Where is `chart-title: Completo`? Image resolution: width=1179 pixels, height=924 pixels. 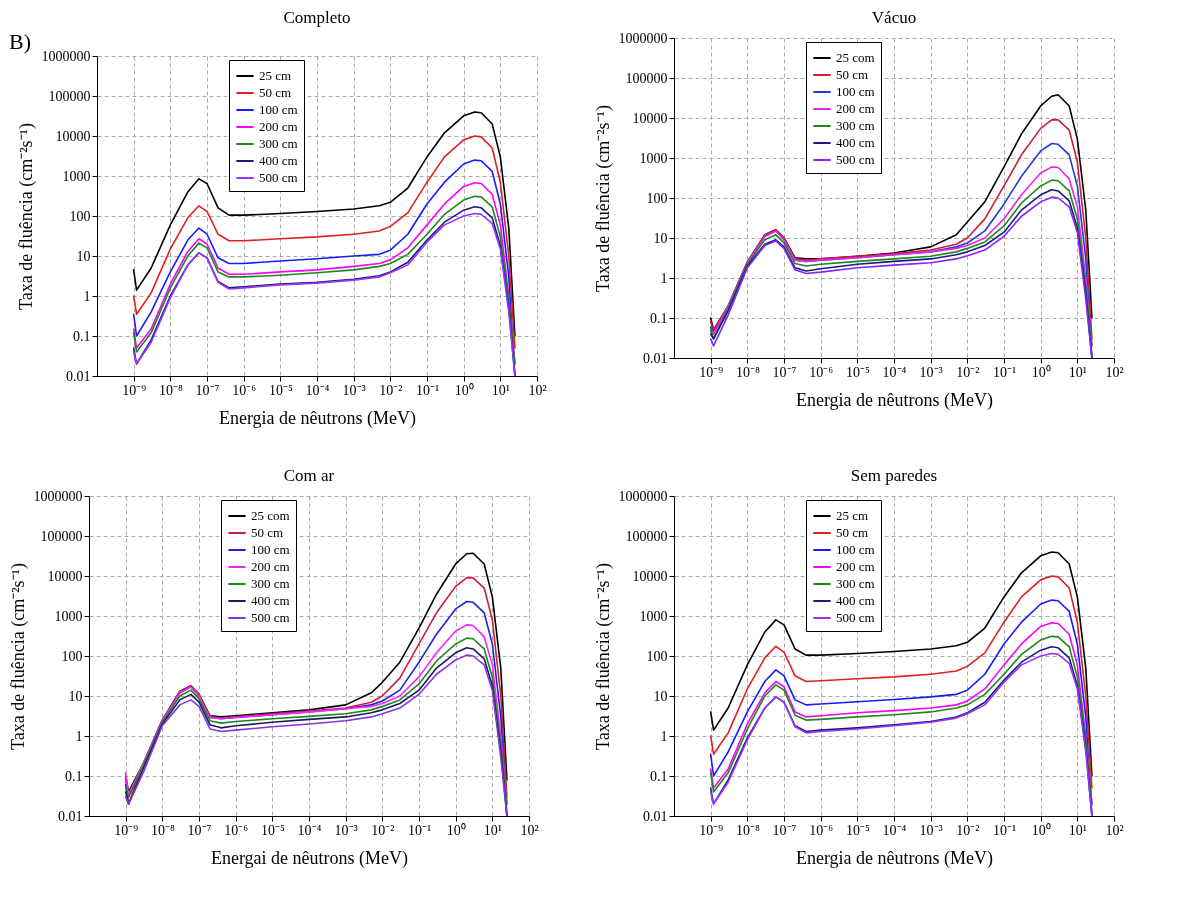
chart-title: Completo is located at coordinates (317, 17).